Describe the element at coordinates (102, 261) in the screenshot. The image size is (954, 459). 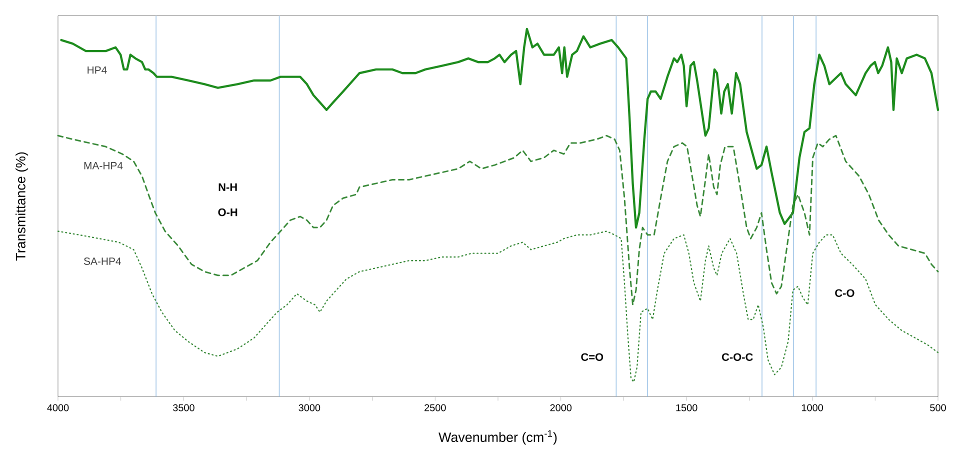
I see `series-label: SA-HP4` at that location.